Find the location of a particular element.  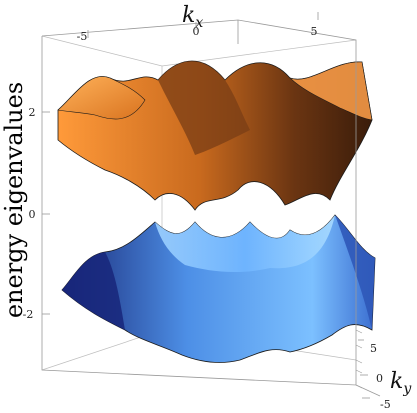

y-tick-label: -5 is located at coordinates (385, 404).